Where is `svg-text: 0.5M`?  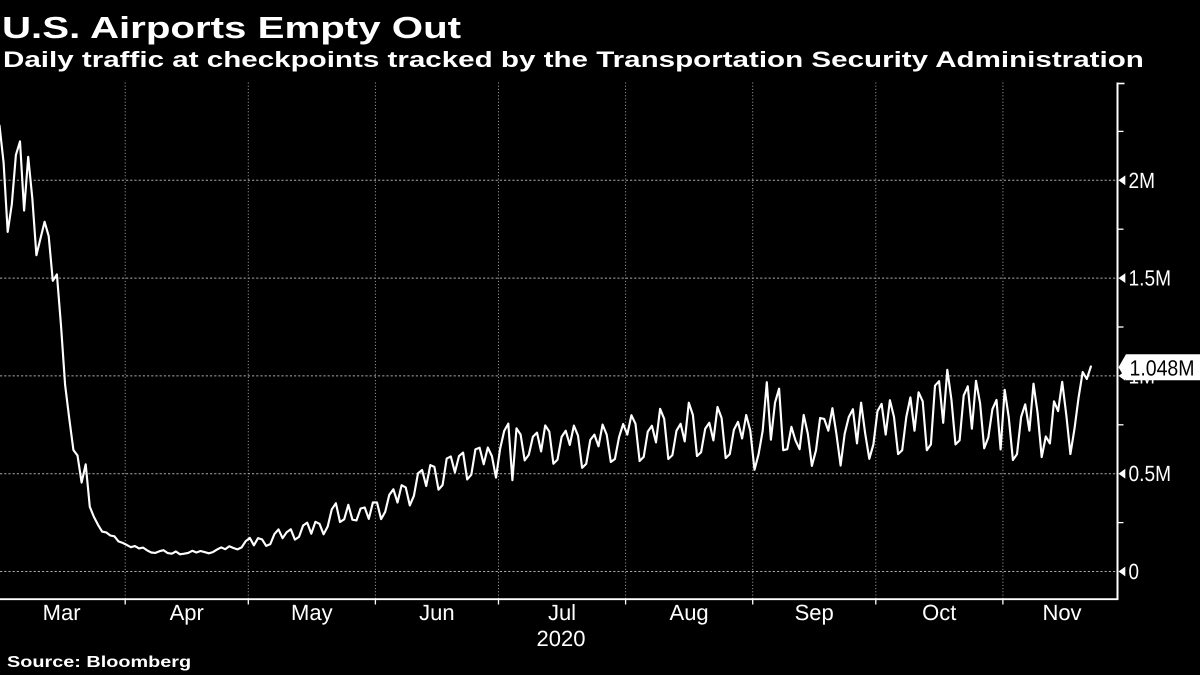
svg-text: 0.5M is located at coordinates (1150, 473).